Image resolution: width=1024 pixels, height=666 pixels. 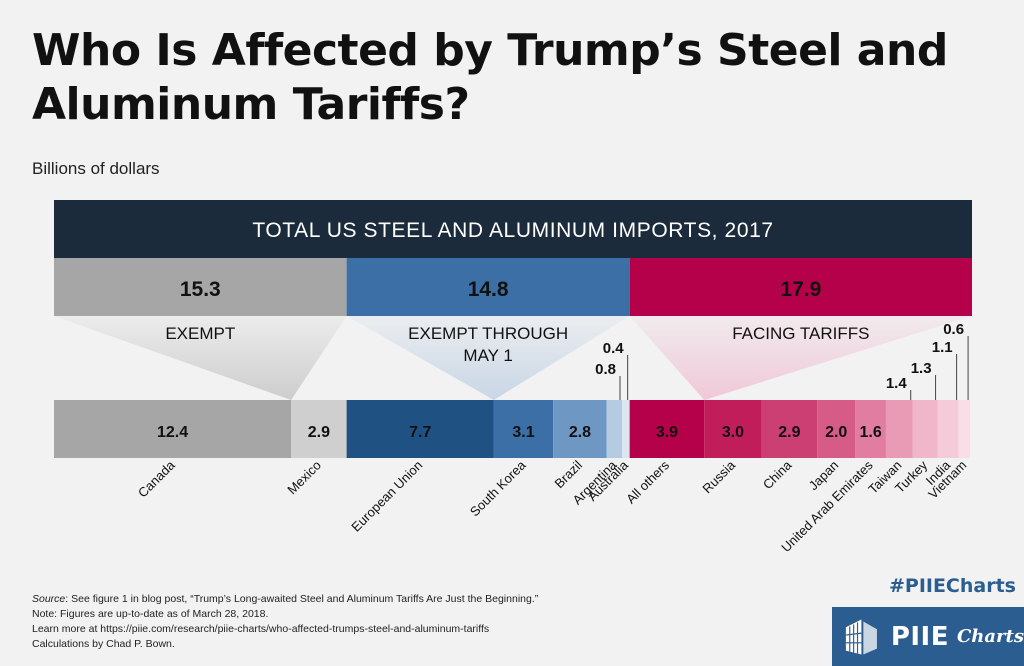 What do you see at coordinates (777, 474) in the screenshot?
I see `category-label-9: China` at bounding box center [777, 474].